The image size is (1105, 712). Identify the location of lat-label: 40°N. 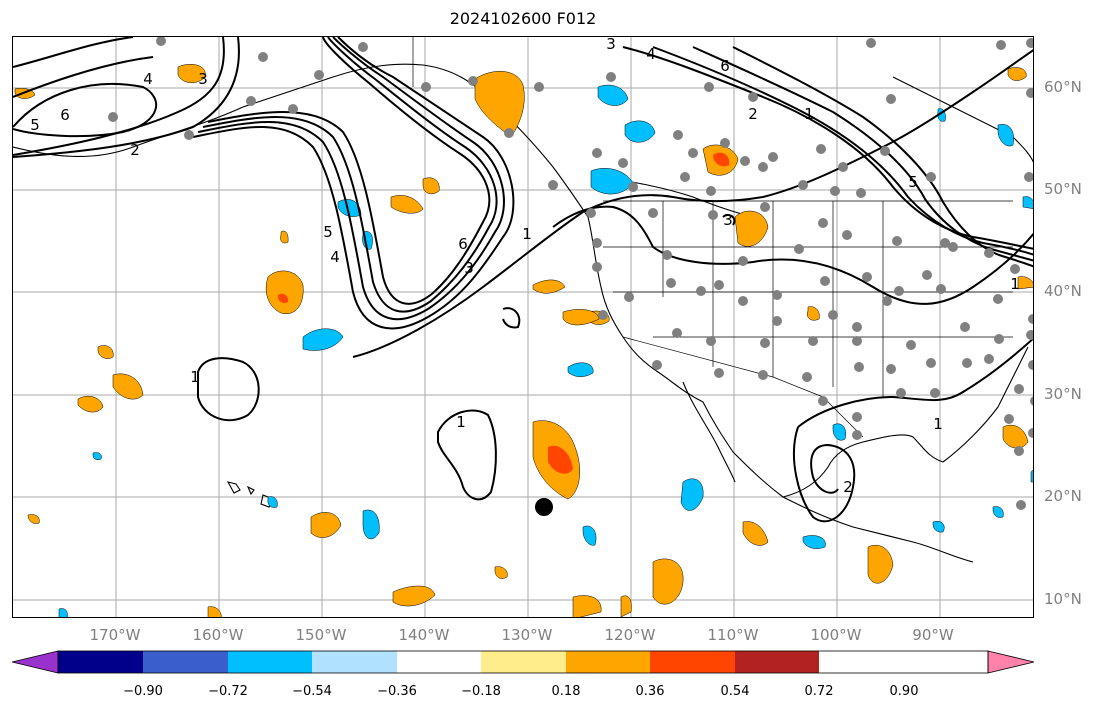
(1063, 291).